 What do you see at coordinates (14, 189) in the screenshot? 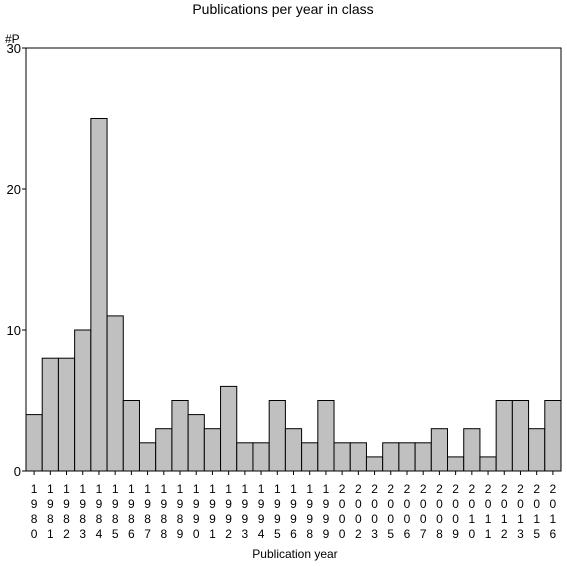
I see `y-tick-label: 20` at bounding box center [14, 189].